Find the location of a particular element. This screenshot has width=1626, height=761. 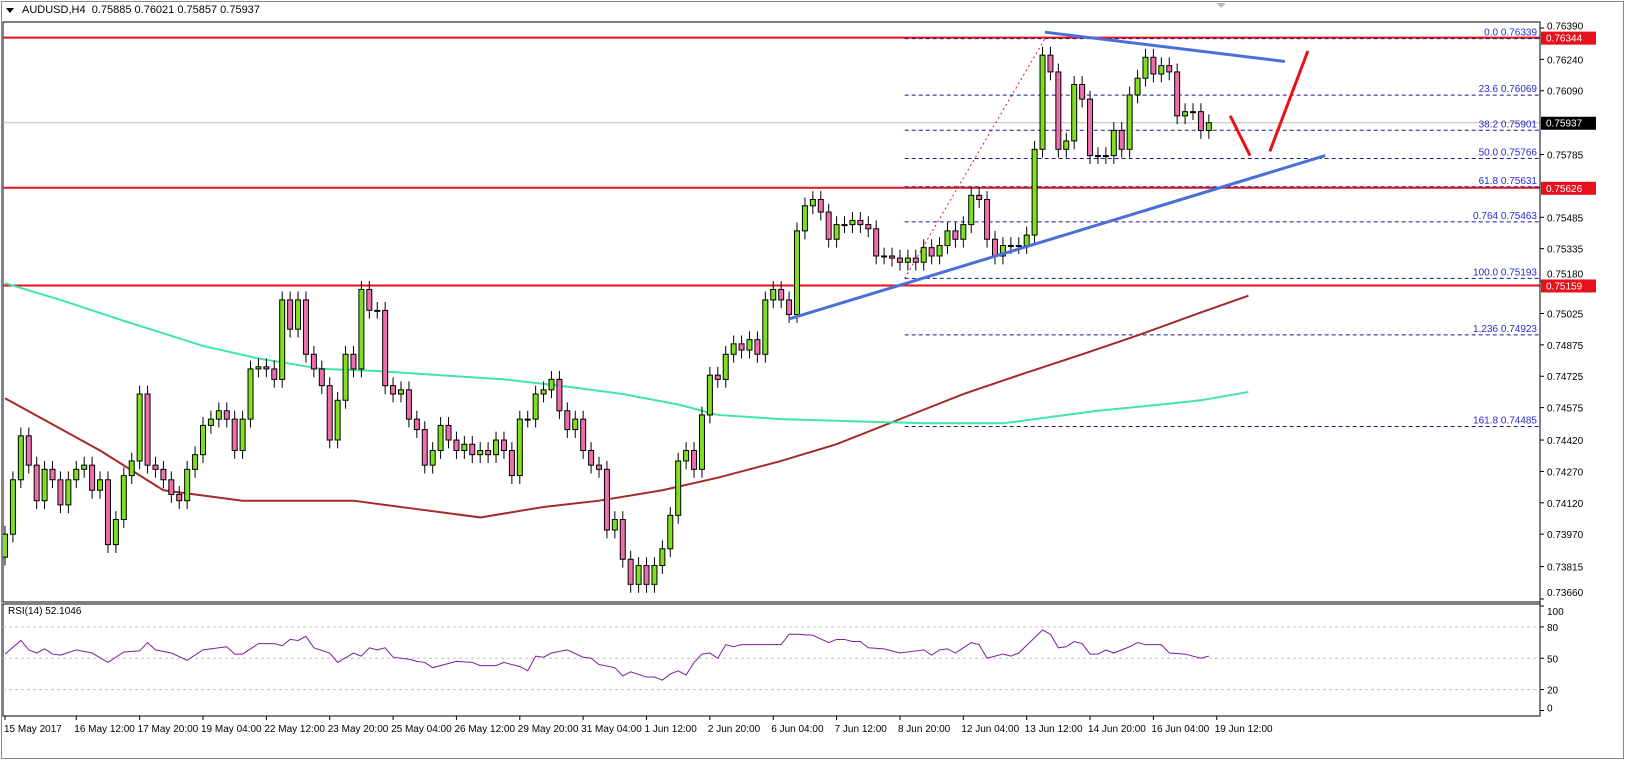

level-price-tag: 0.75159 is located at coordinates (1564, 286).